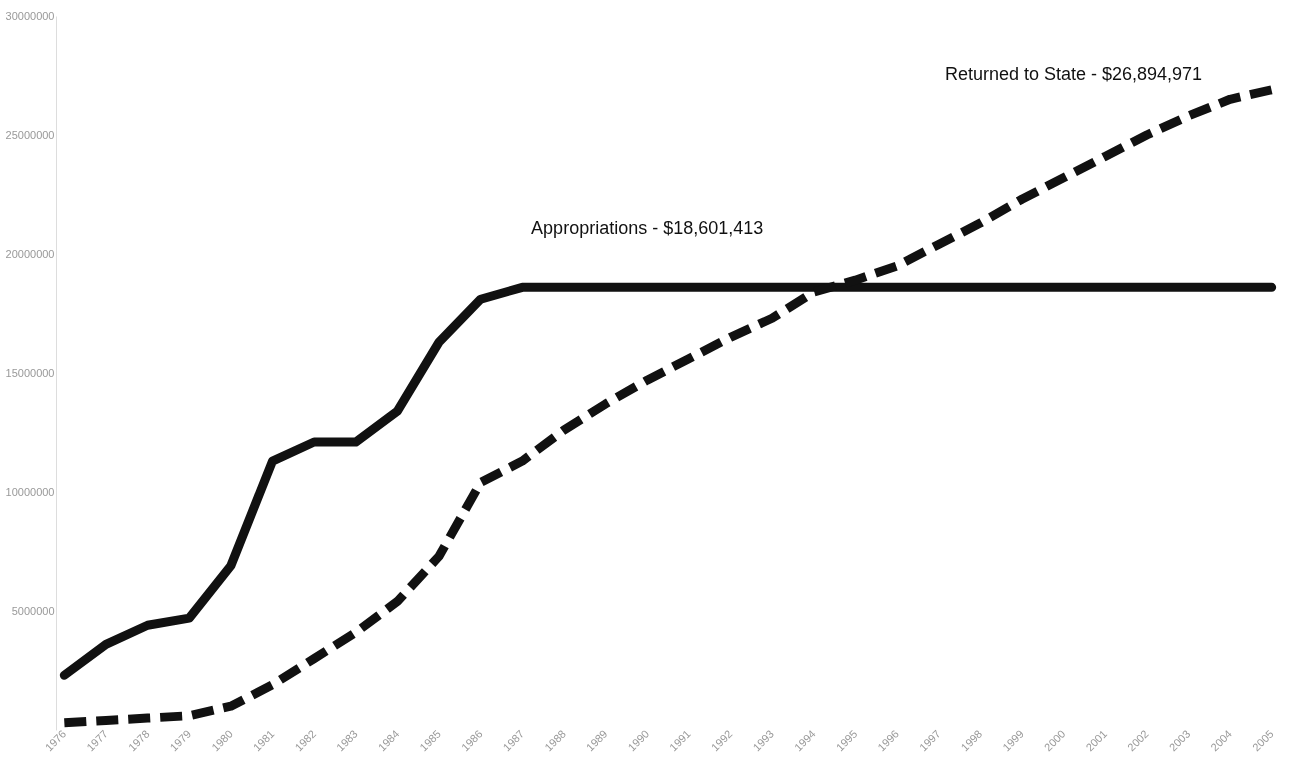 Image resolution: width=1290 pixels, height=758 pixels. What do you see at coordinates (30, 491) in the screenshot?
I see `y-tick-label: 10000000` at bounding box center [30, 491].